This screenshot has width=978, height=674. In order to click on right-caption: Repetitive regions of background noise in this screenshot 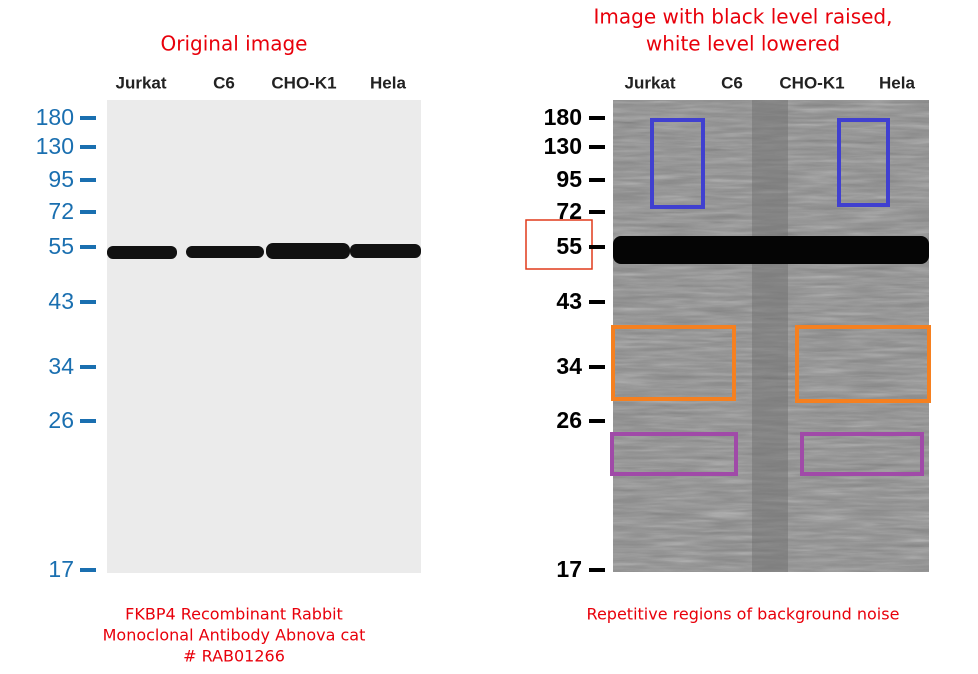, I will do `click(743, 614)`.